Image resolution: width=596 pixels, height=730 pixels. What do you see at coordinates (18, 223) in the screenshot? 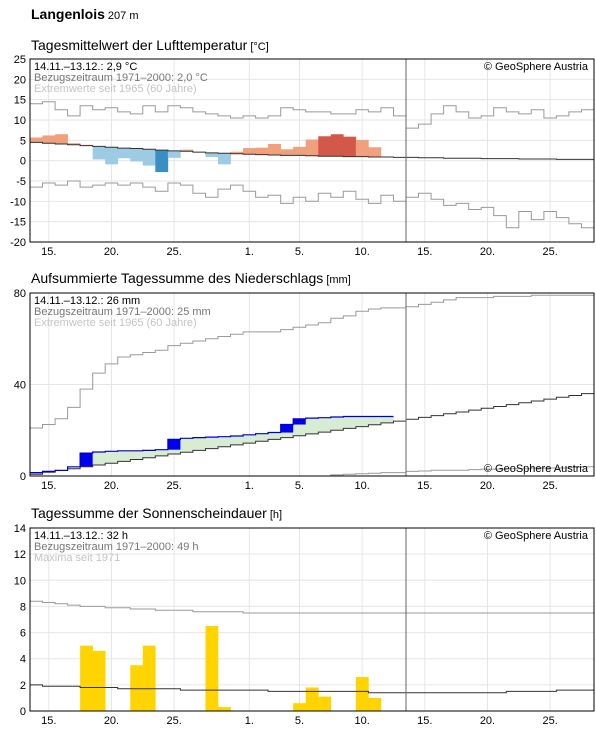
I see `y-tick-label: -15` at bounding box center [18, 223].